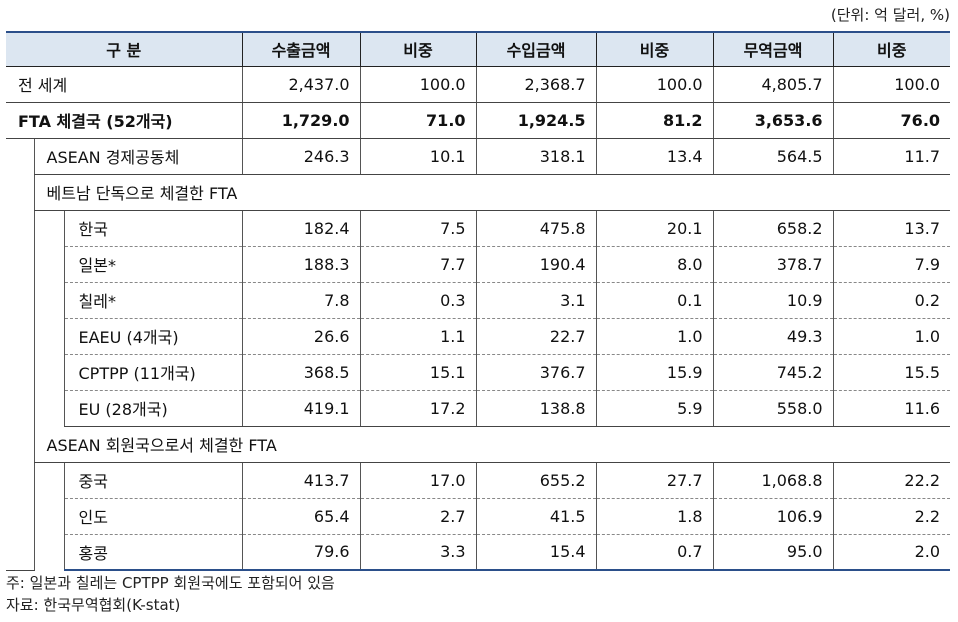 Image resolution: width=958 pixels, height=622 pixels. Describe the element at coordinates (773, 49) in the screenshot. I see `header-trade-amount: 무역금액` at that location.